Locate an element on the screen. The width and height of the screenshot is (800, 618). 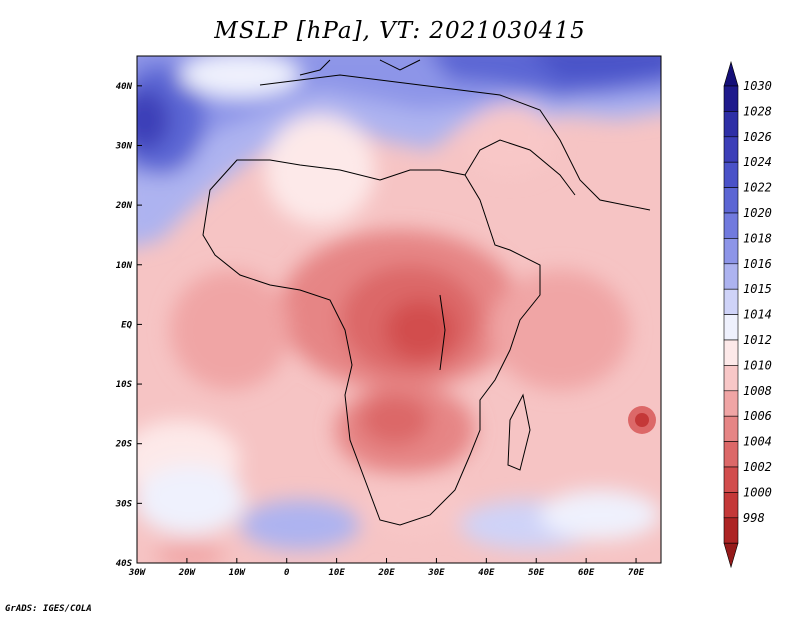
colorbar-label: 1015 is located at coordinates (757, 289).